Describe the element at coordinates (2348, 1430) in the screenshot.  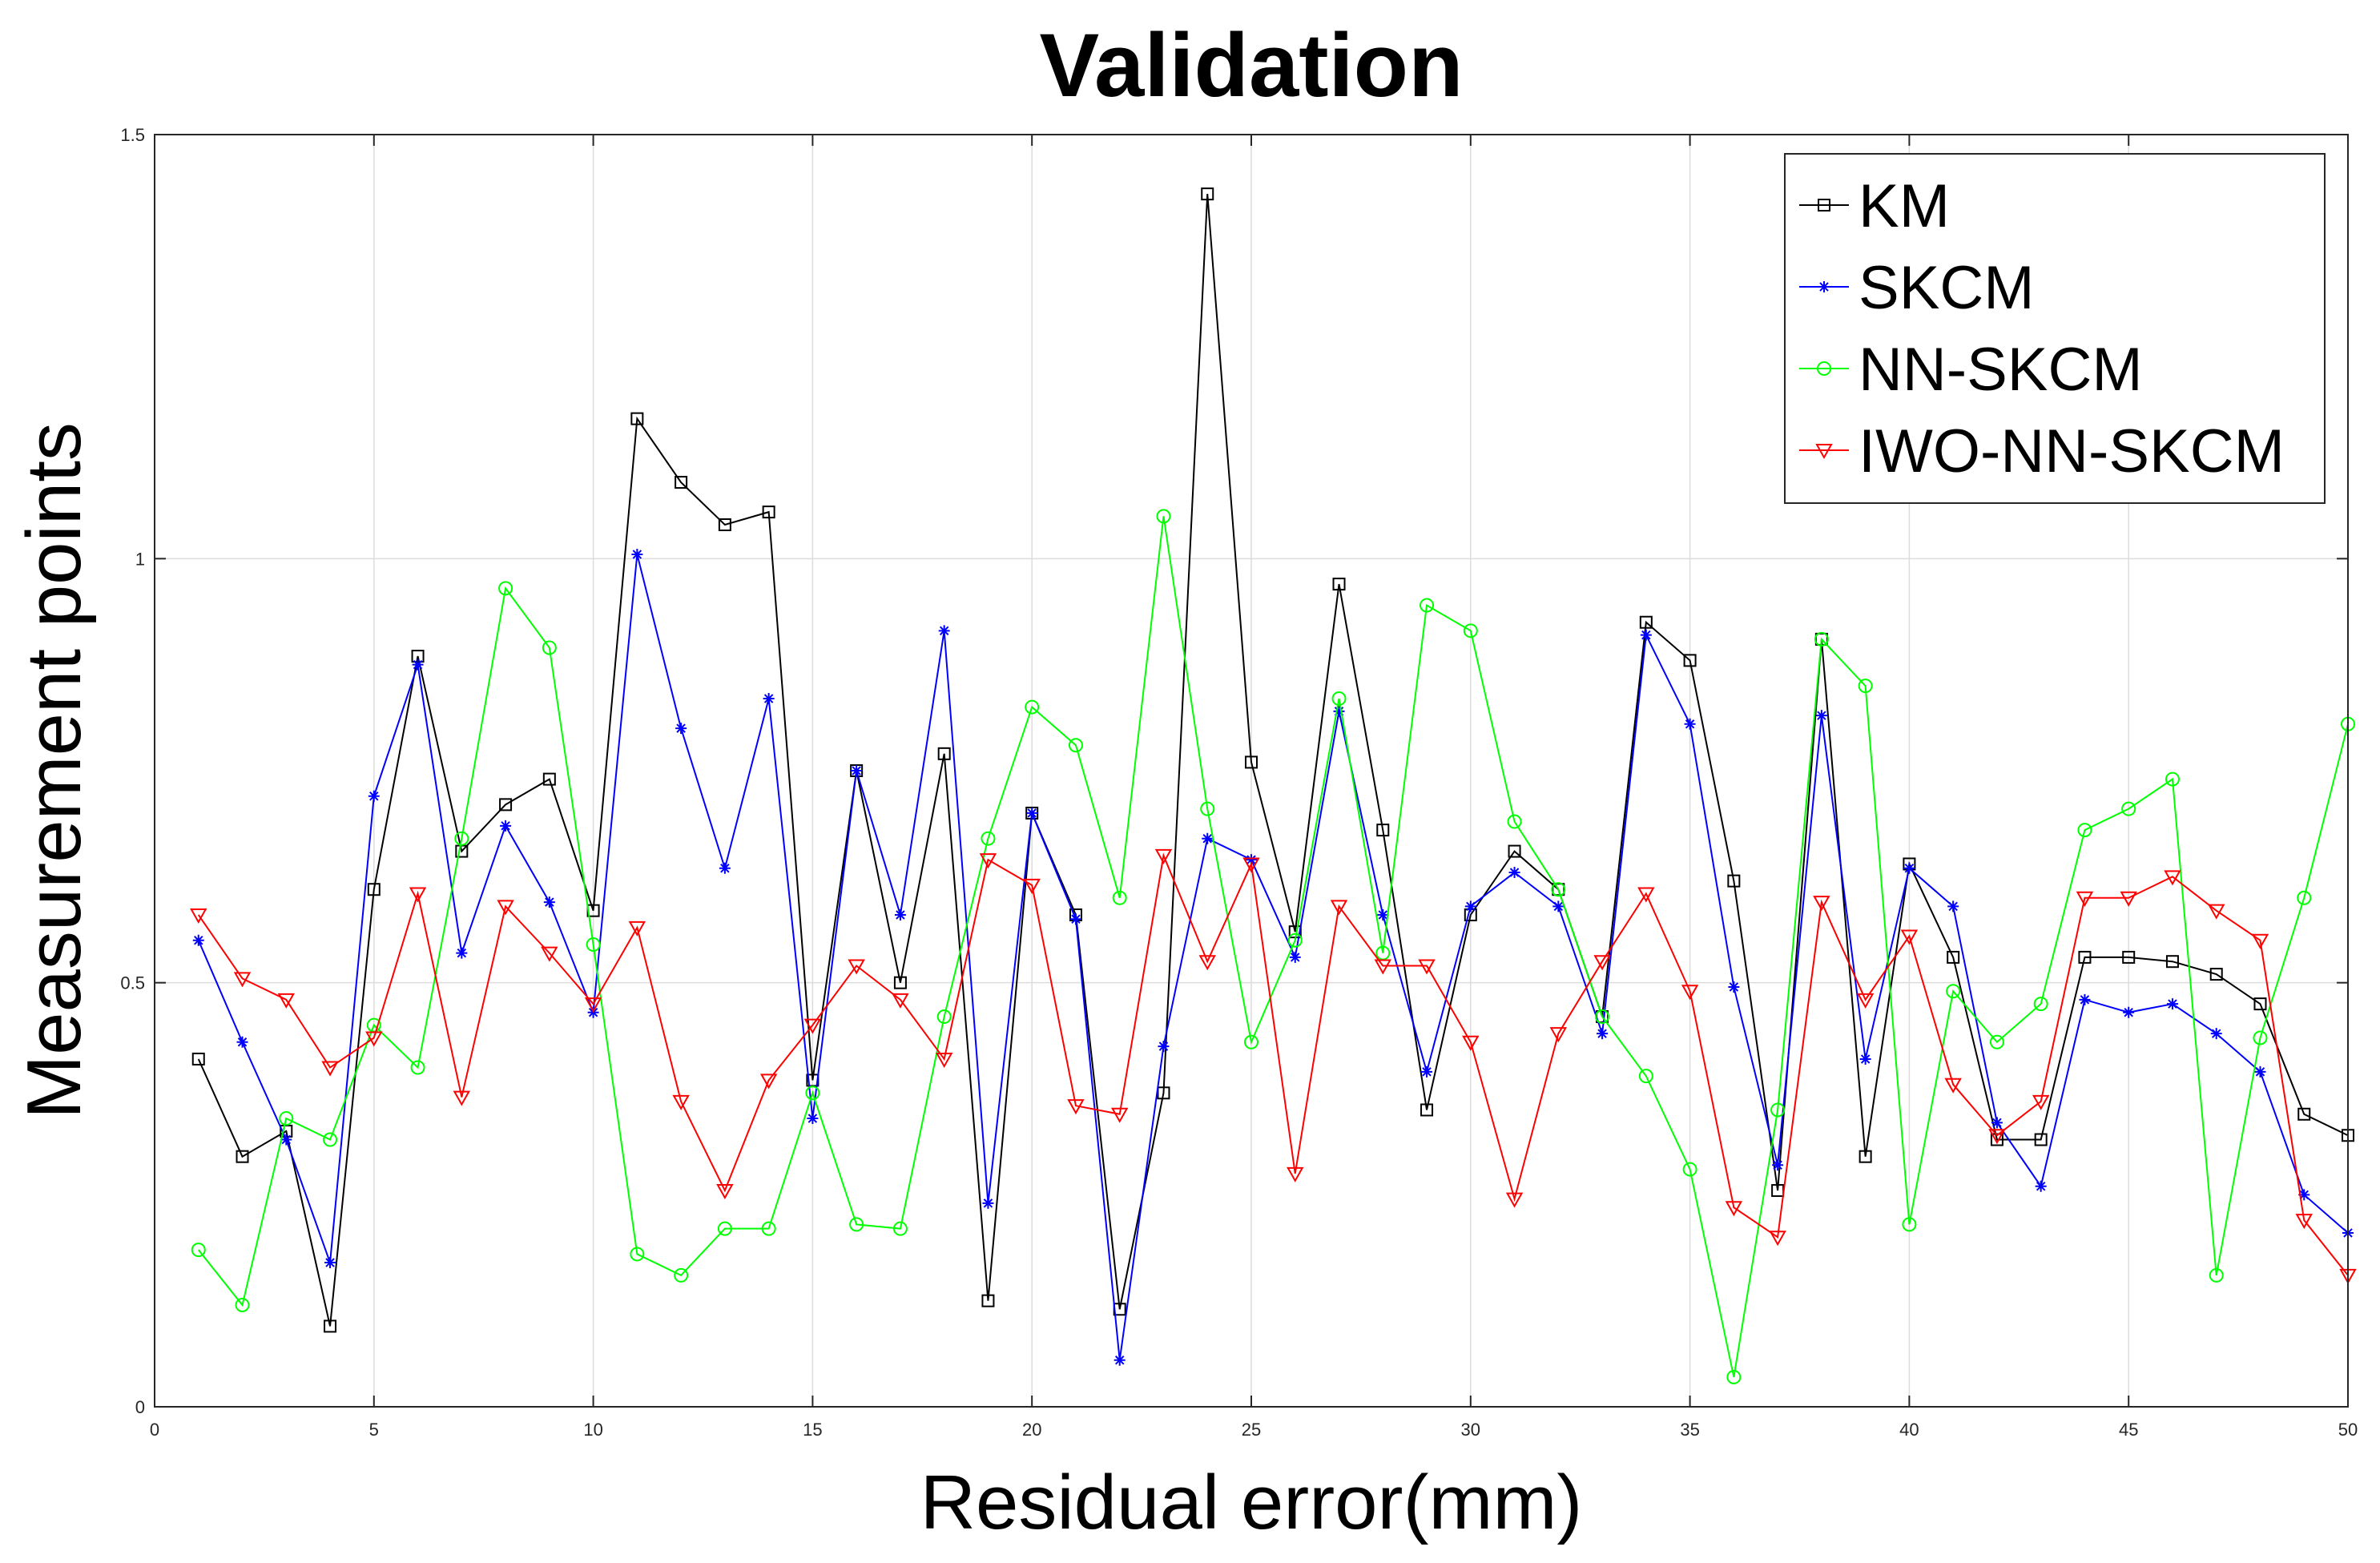
I see `x-tick-label: 50` at that location.